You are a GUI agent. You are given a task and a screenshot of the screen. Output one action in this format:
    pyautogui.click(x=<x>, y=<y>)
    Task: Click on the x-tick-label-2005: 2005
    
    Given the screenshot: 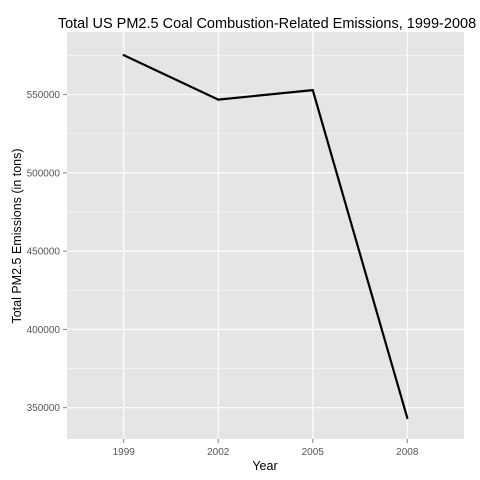 What is the action you would take?
    pyautogui.click(x=313, y=452)
    